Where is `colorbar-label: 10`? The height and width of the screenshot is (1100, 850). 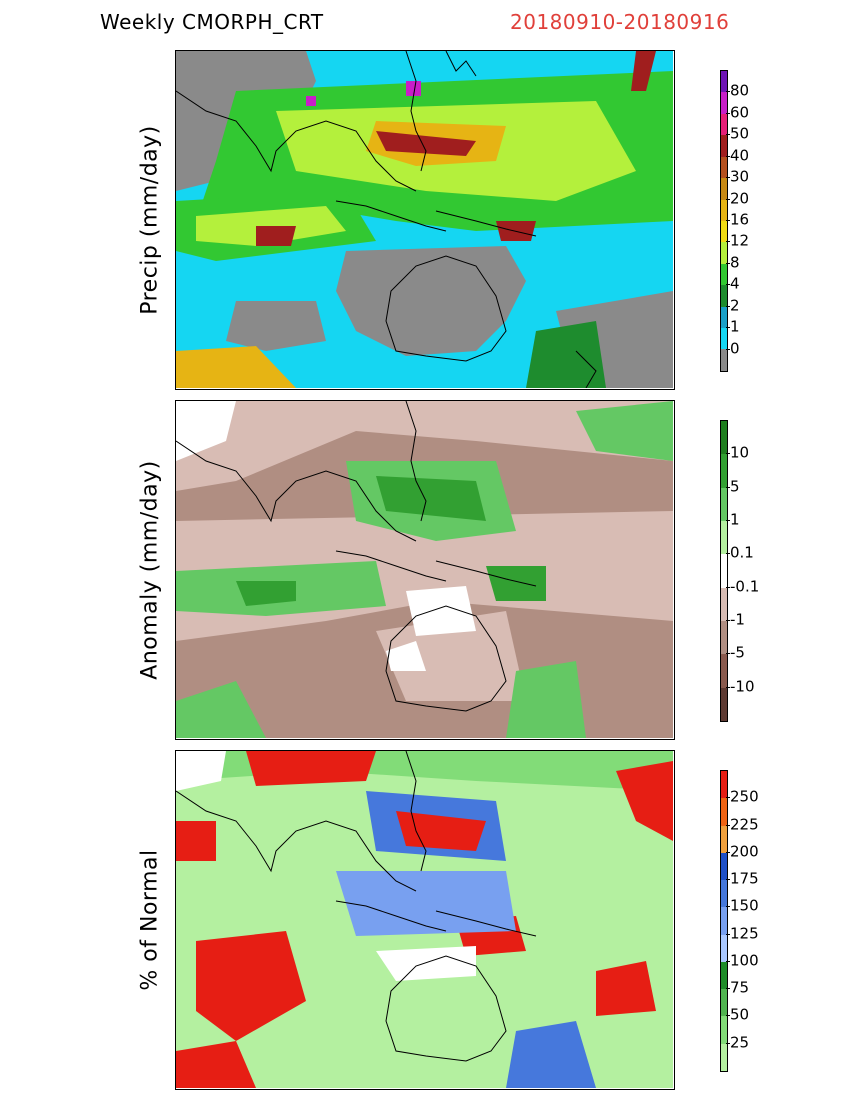
colorbar-label: 10 is located at coordinates (740, 452).